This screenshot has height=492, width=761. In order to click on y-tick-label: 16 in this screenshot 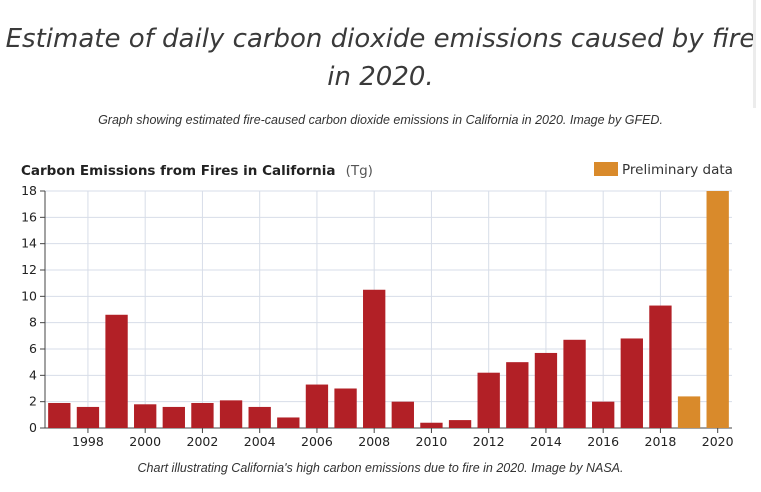, I will do `click(29, 216)`.